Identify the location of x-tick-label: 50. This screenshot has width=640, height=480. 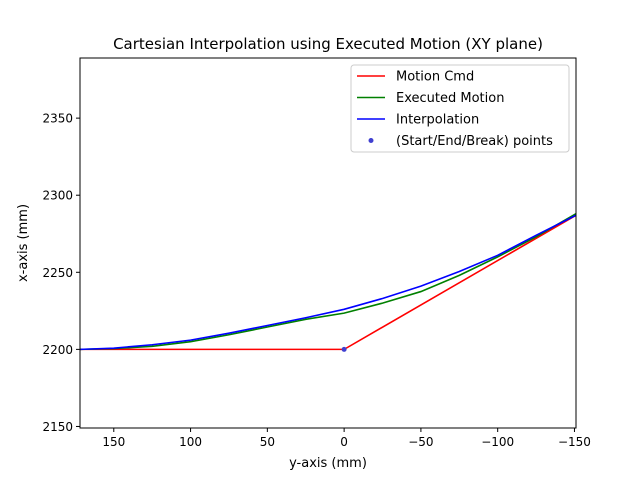
(267, 442).